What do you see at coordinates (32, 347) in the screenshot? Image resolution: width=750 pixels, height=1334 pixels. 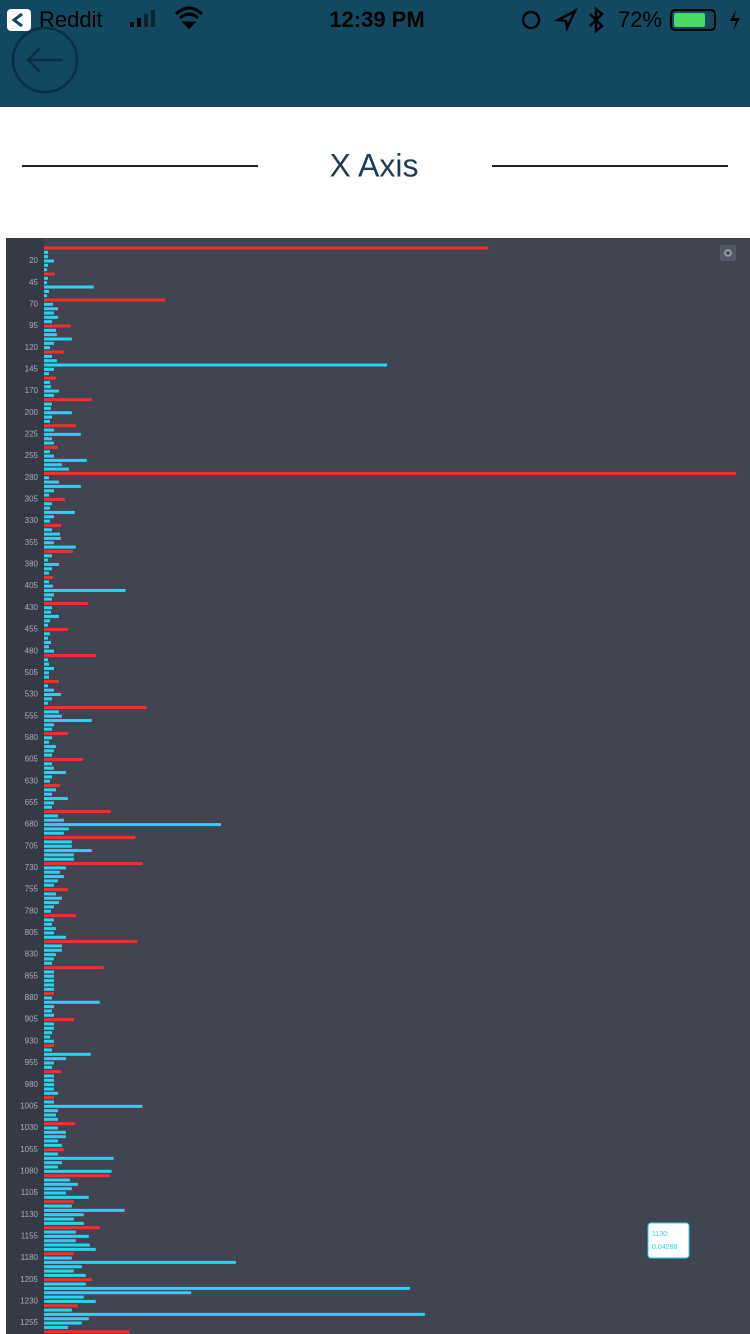 I see `y-tick-label: 120` at bounding box center [32, 347].